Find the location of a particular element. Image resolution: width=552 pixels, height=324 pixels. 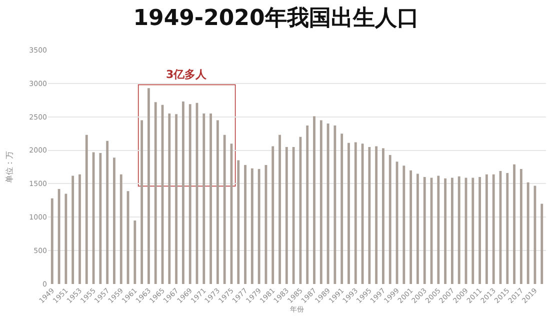

band-label: 3亿多人 is located at coordinates (187, 74).